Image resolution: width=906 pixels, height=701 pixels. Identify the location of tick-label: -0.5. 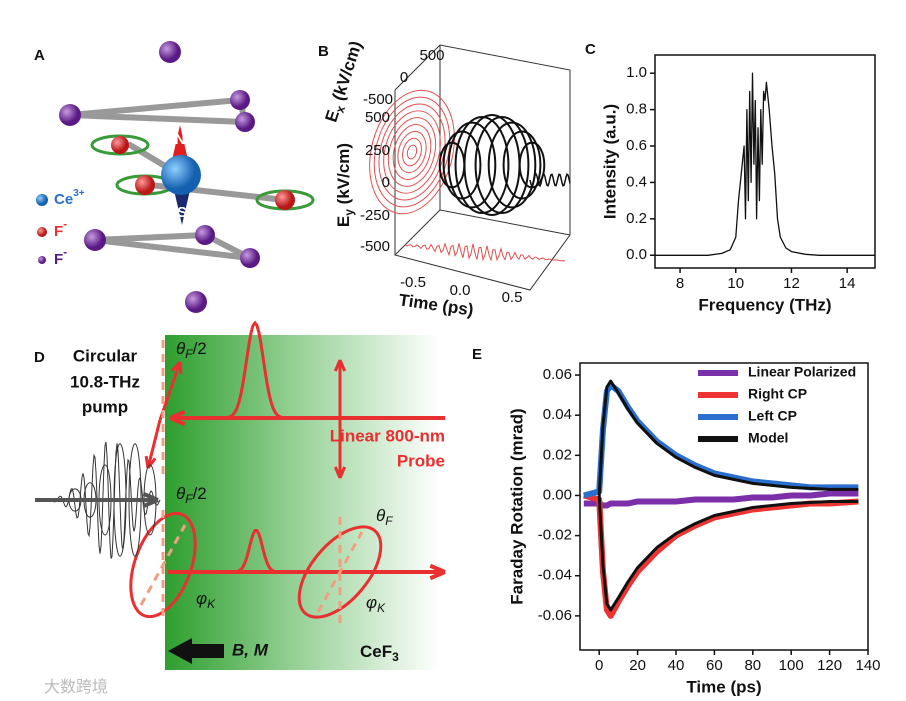
(413, 282).